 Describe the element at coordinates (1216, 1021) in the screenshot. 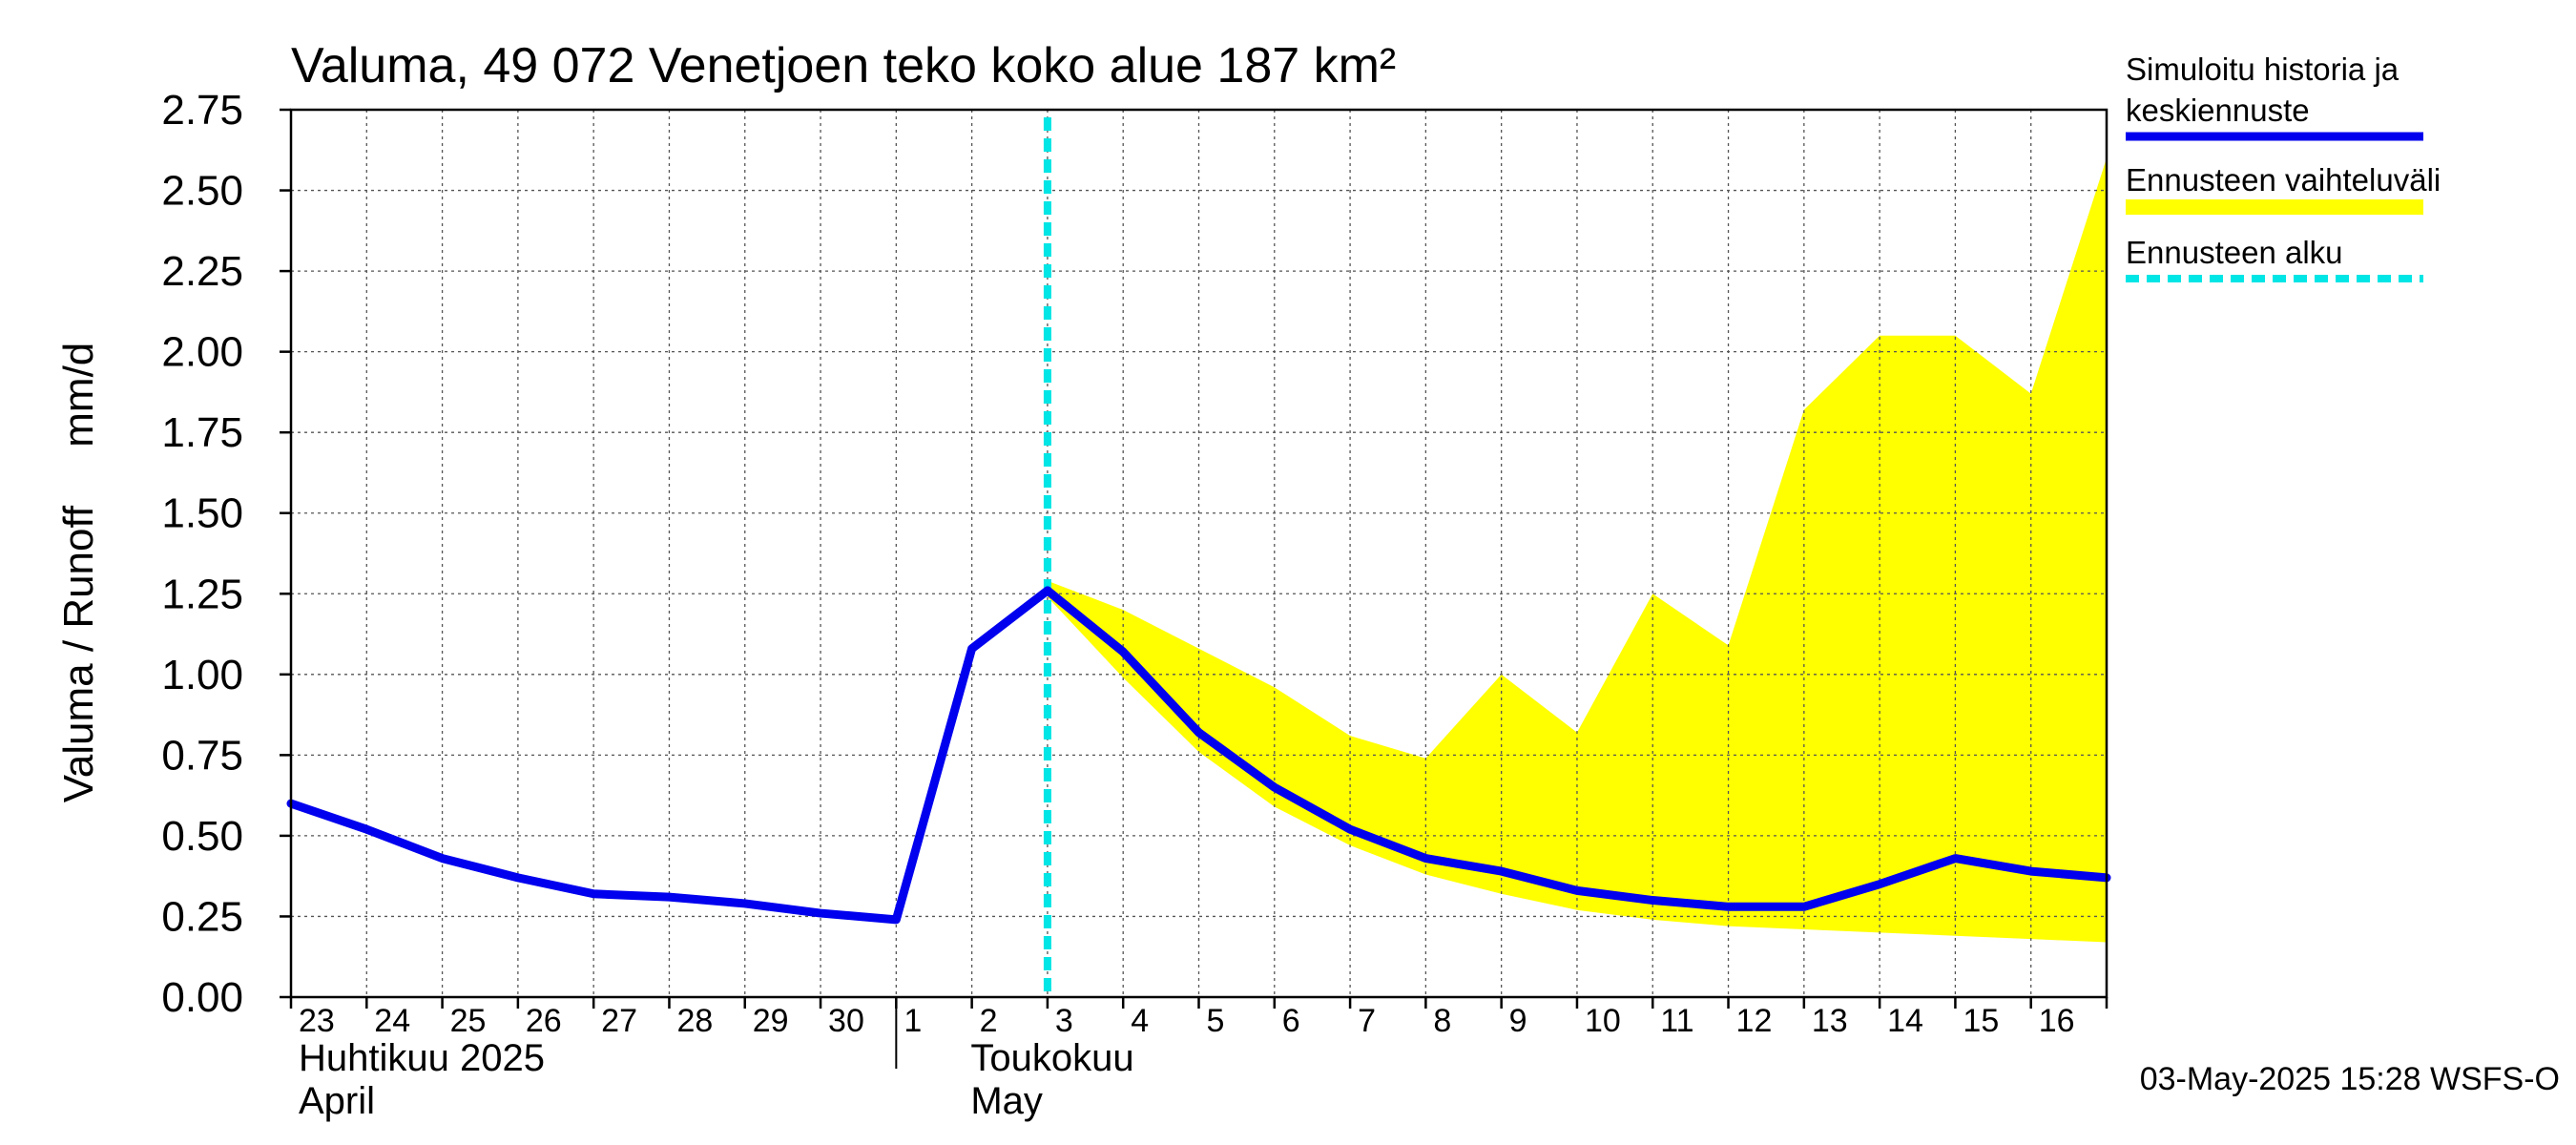

I see `x-tick-label: 5` at that location.